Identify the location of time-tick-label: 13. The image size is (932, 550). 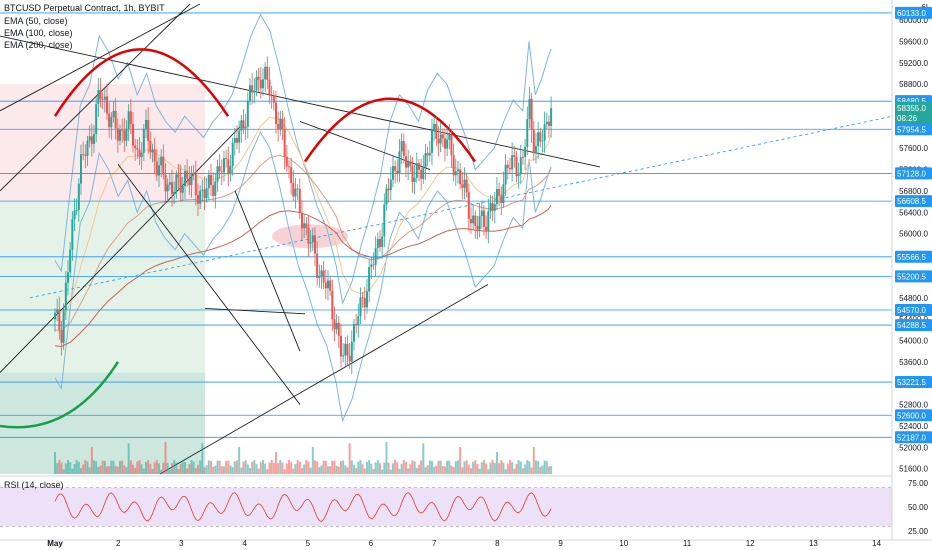
(813, 543).